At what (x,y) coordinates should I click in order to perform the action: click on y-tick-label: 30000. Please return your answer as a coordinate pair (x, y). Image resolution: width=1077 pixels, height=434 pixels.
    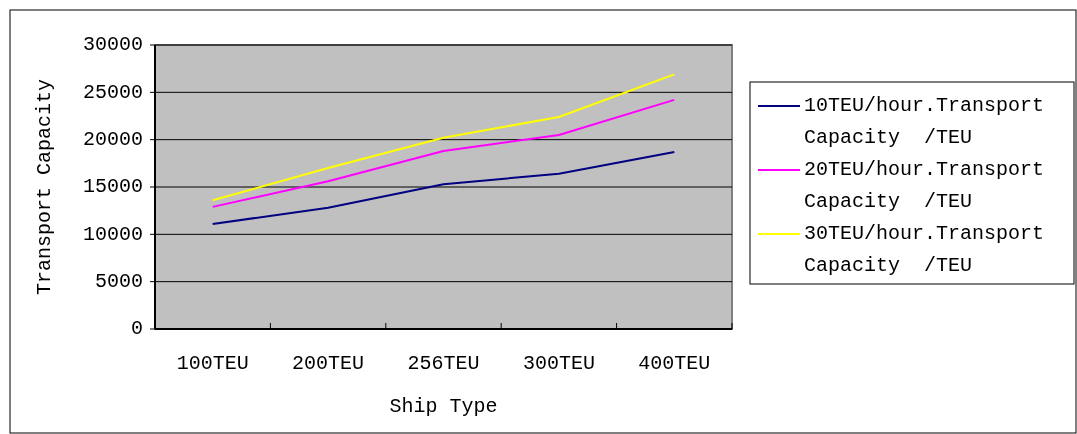
    Looking at the image, I should click on (112, 45).